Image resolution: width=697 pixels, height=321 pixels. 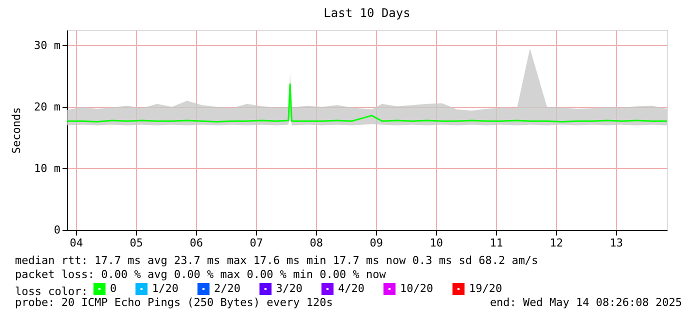 I want to click on text: packet loss: 0.00 % avg 0.00 % max 0.00 % min 0.00 % now, so click(x=200, y=274).